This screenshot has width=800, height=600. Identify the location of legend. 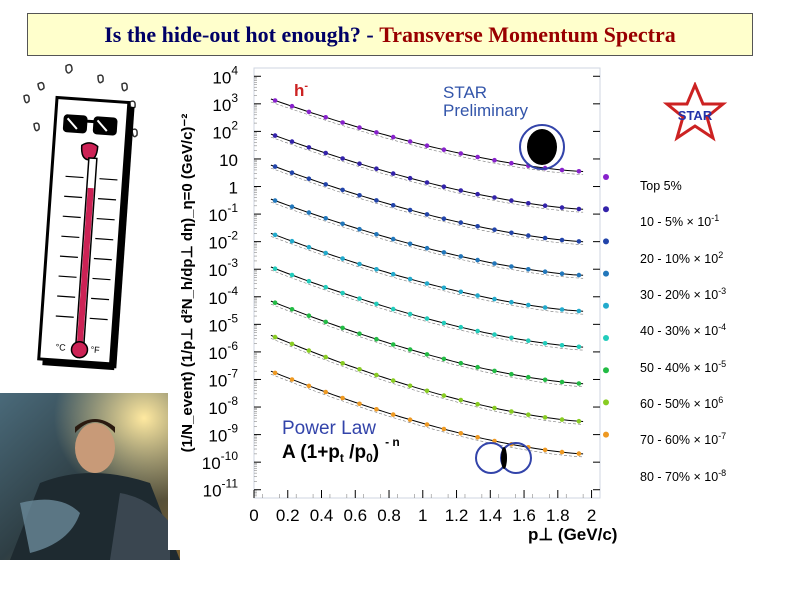
(606, 306).